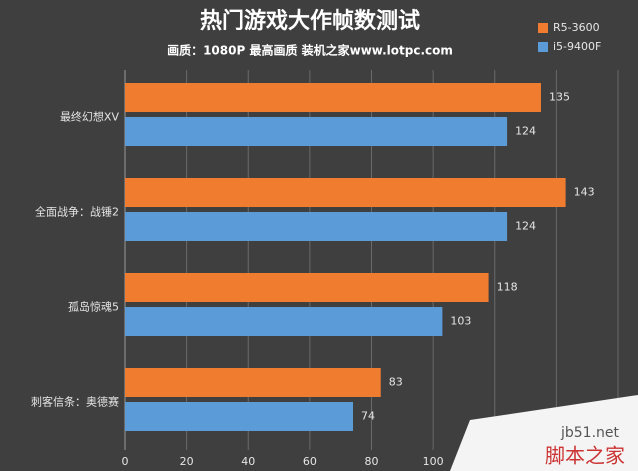  Describe the element at coordinates (93, 307) in the screenshot. I see `y-tick-label: 孤岛惊魂5` at that location.